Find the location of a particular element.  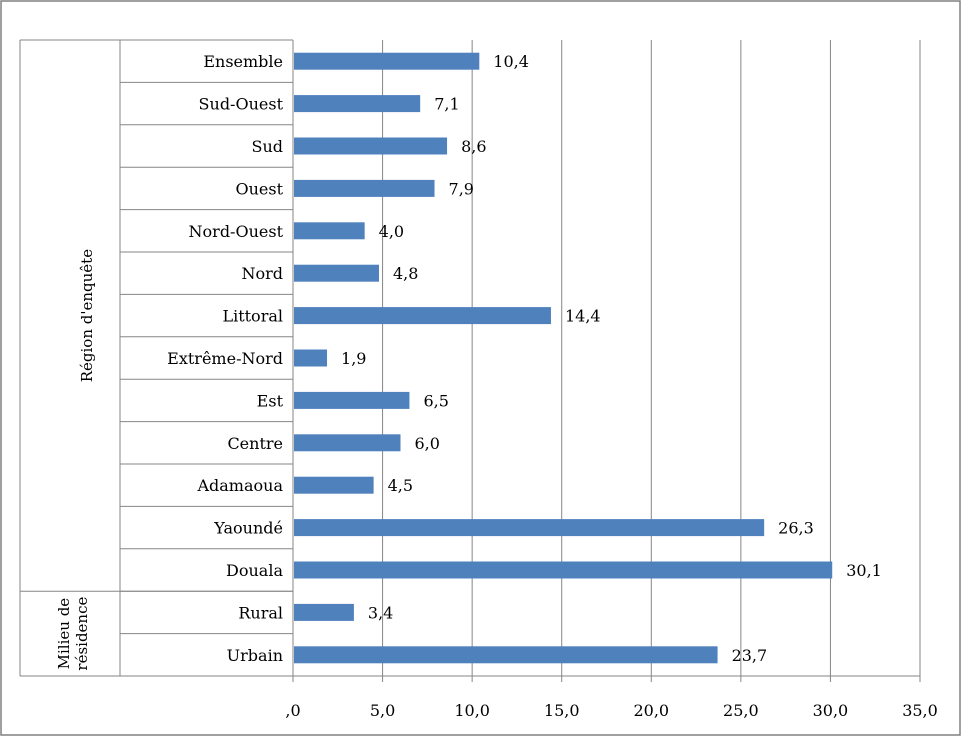

data-label-3: 7,9 is located at coordinates (461, 188).